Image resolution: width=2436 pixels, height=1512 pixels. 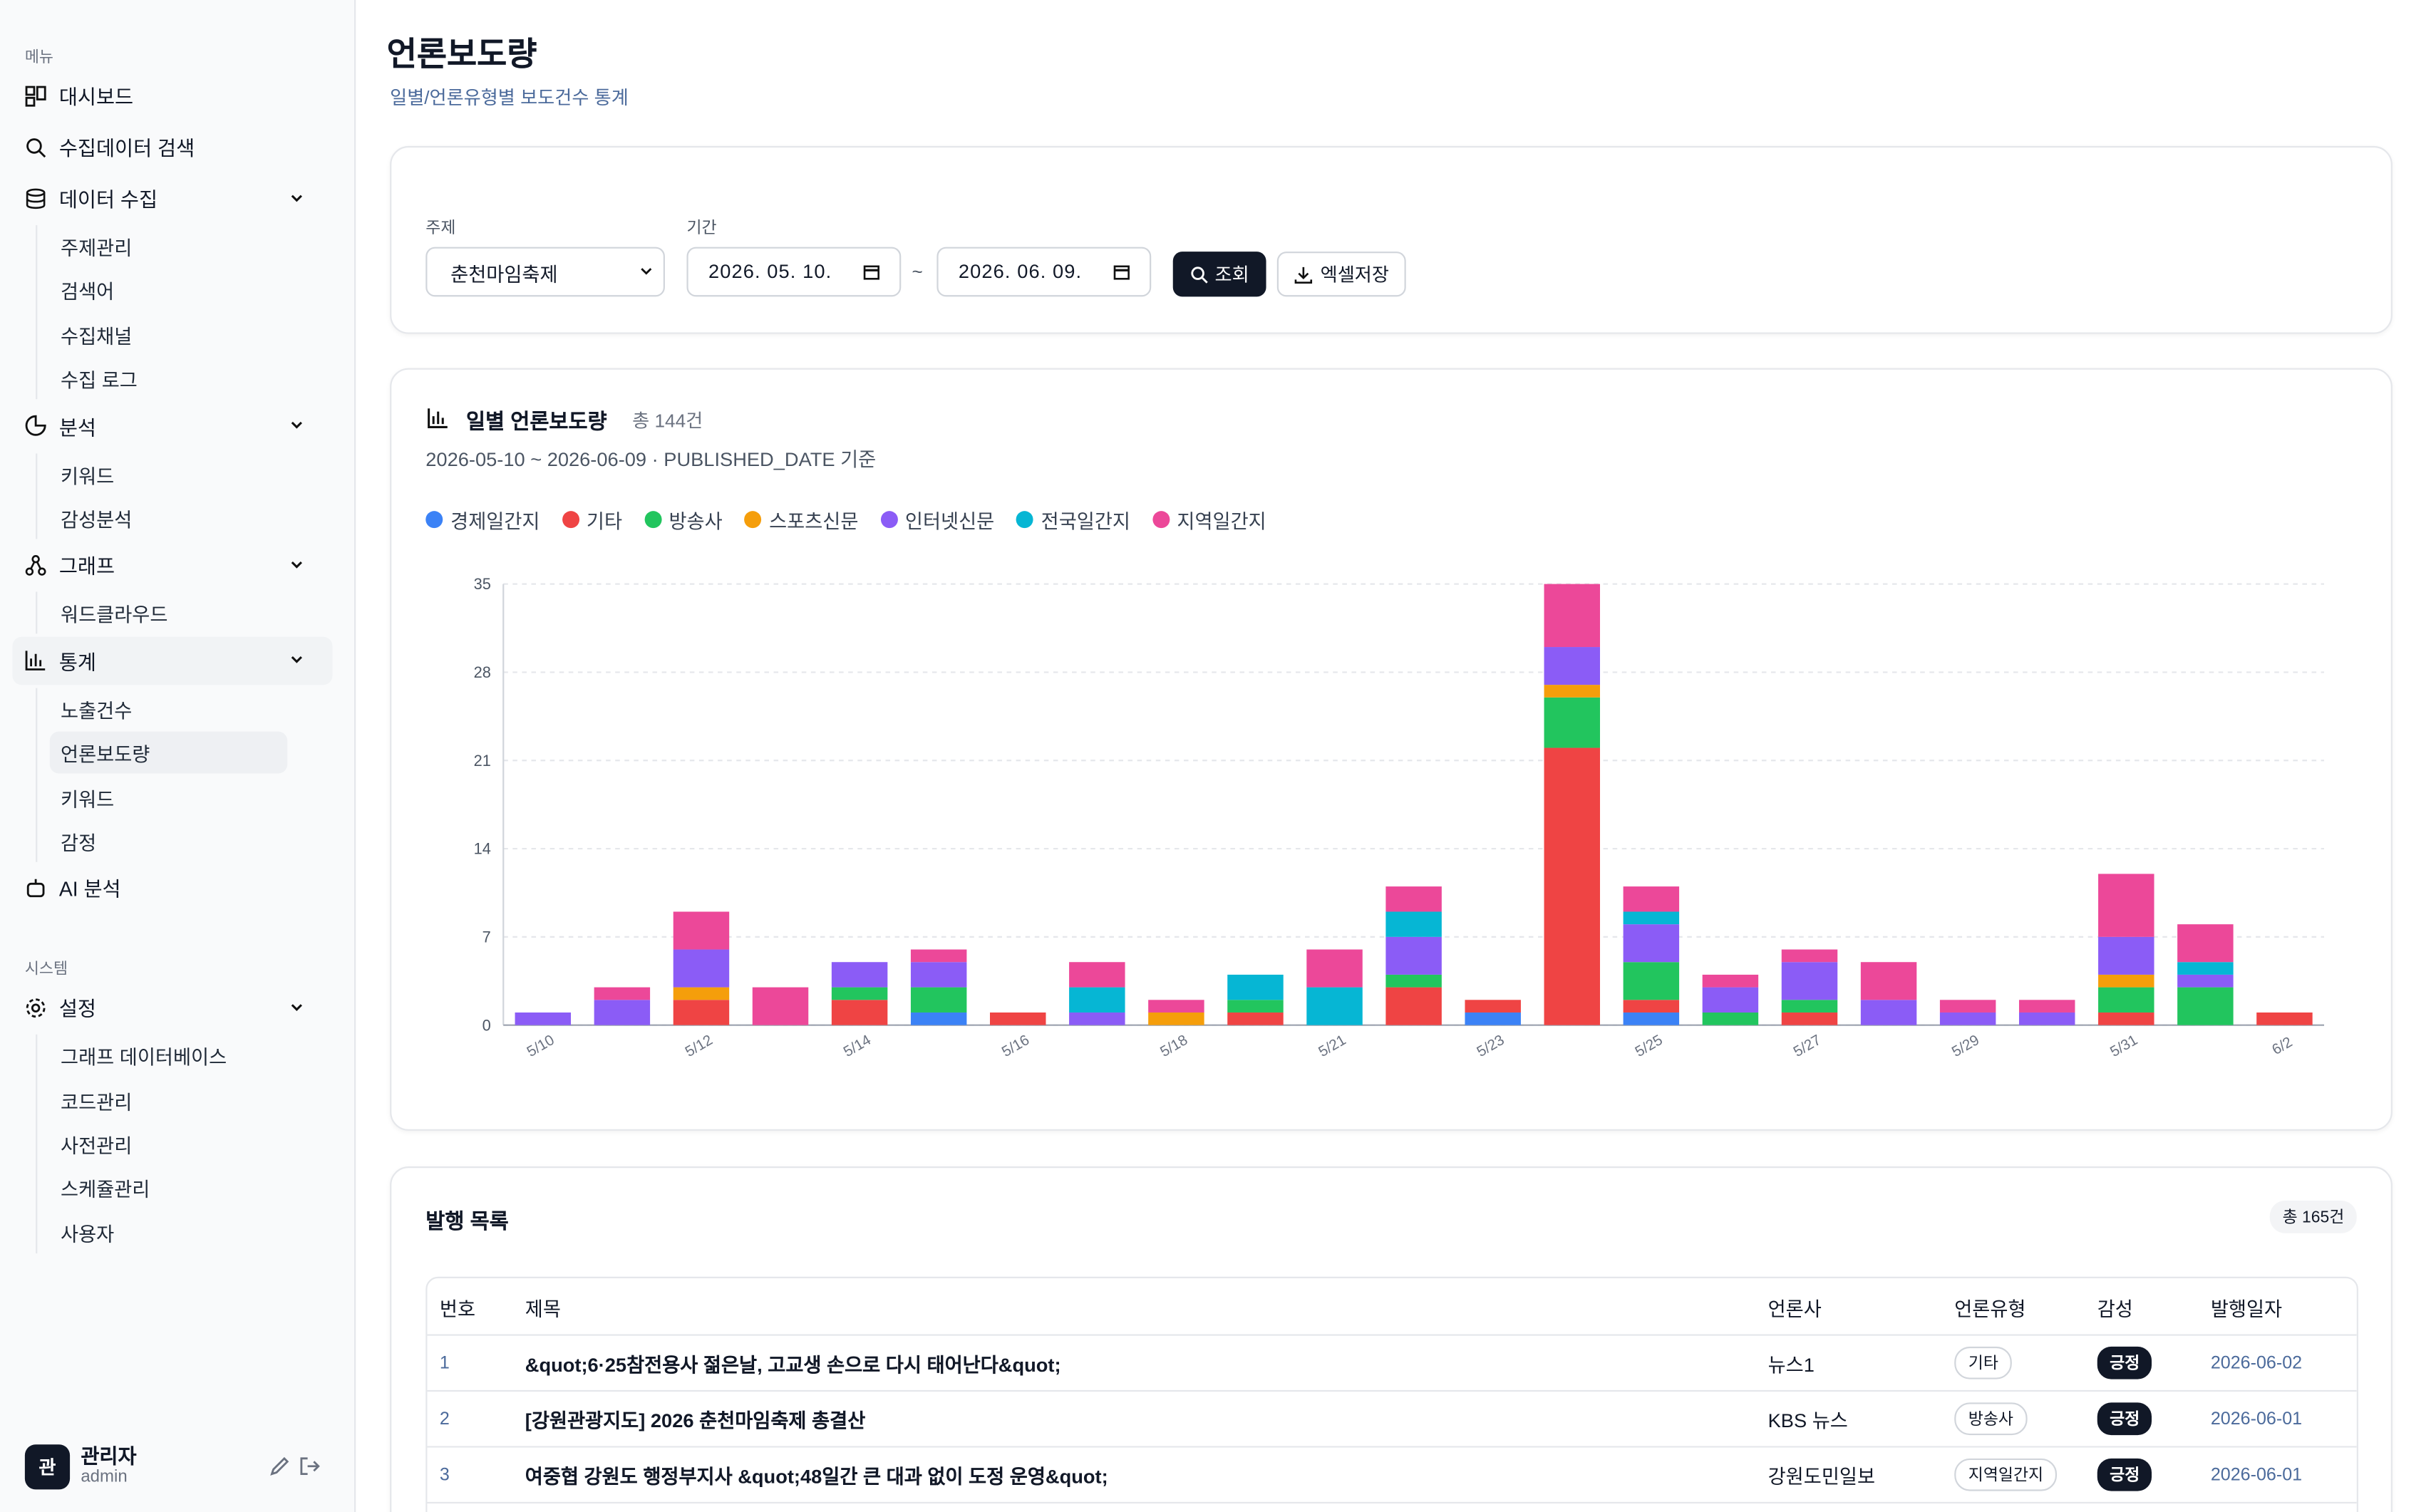 What do you see at coordinates (1121, 272) in the screenshot?
I see `calendar-icon` at bounding box center [1121, 272].